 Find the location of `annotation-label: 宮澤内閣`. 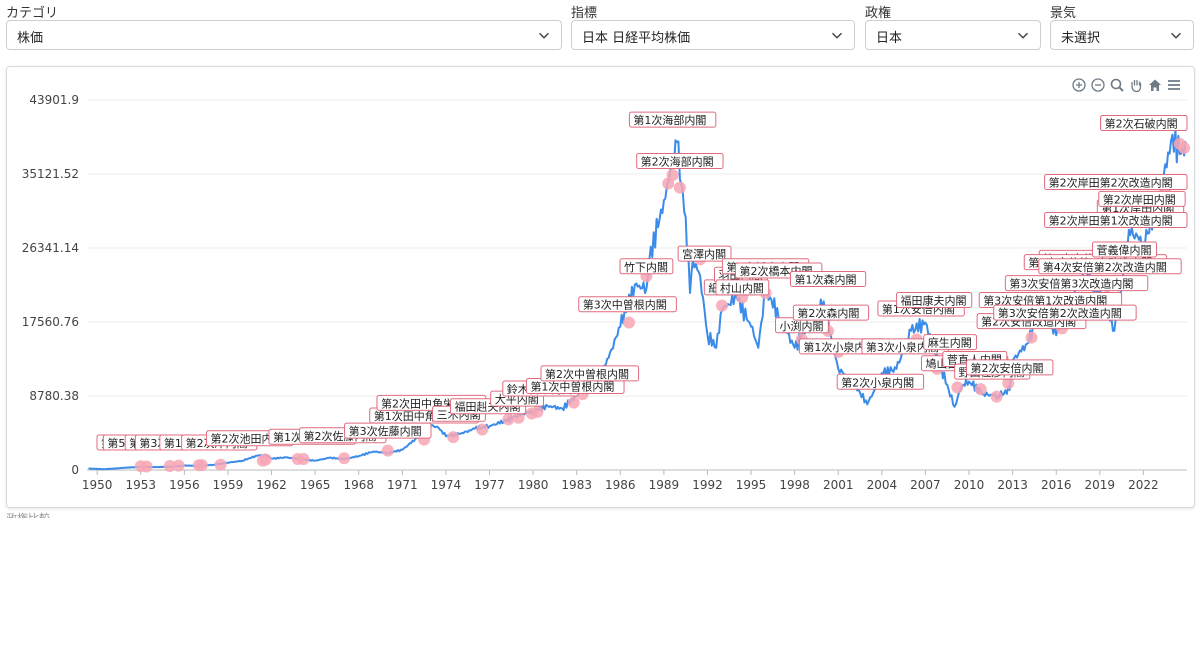

annotation-label: 宮澤内閣 is located at coordinates (704, 253).